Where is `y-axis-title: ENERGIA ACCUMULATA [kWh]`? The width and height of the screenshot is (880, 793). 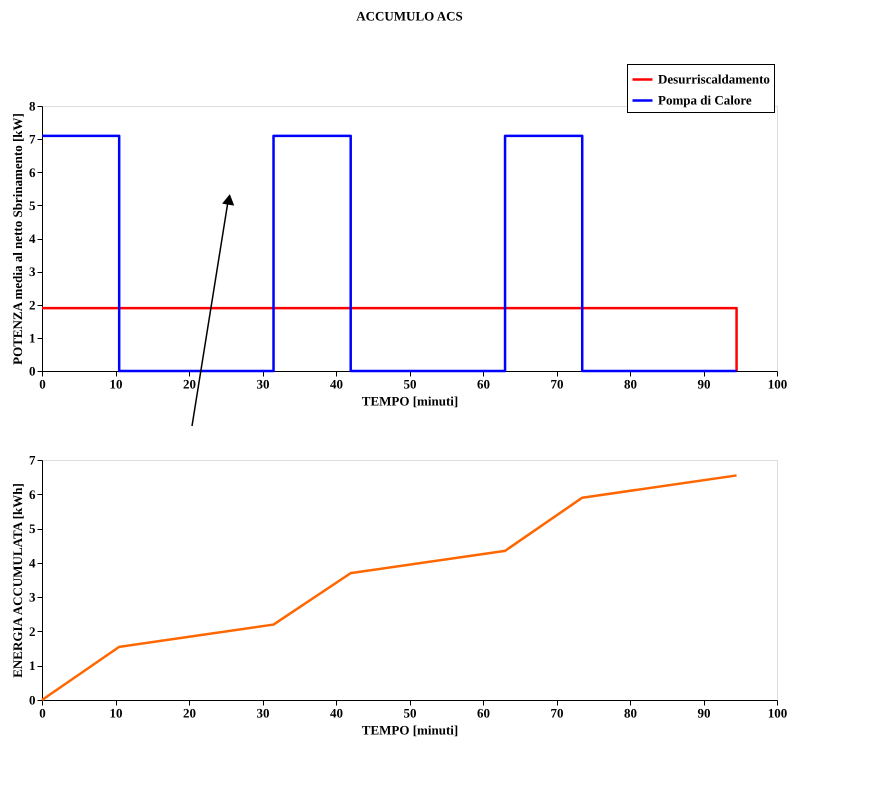 y-axis-title: ENERGIA ACCUMULATA [kWh] is located at coordinates (17, 580).